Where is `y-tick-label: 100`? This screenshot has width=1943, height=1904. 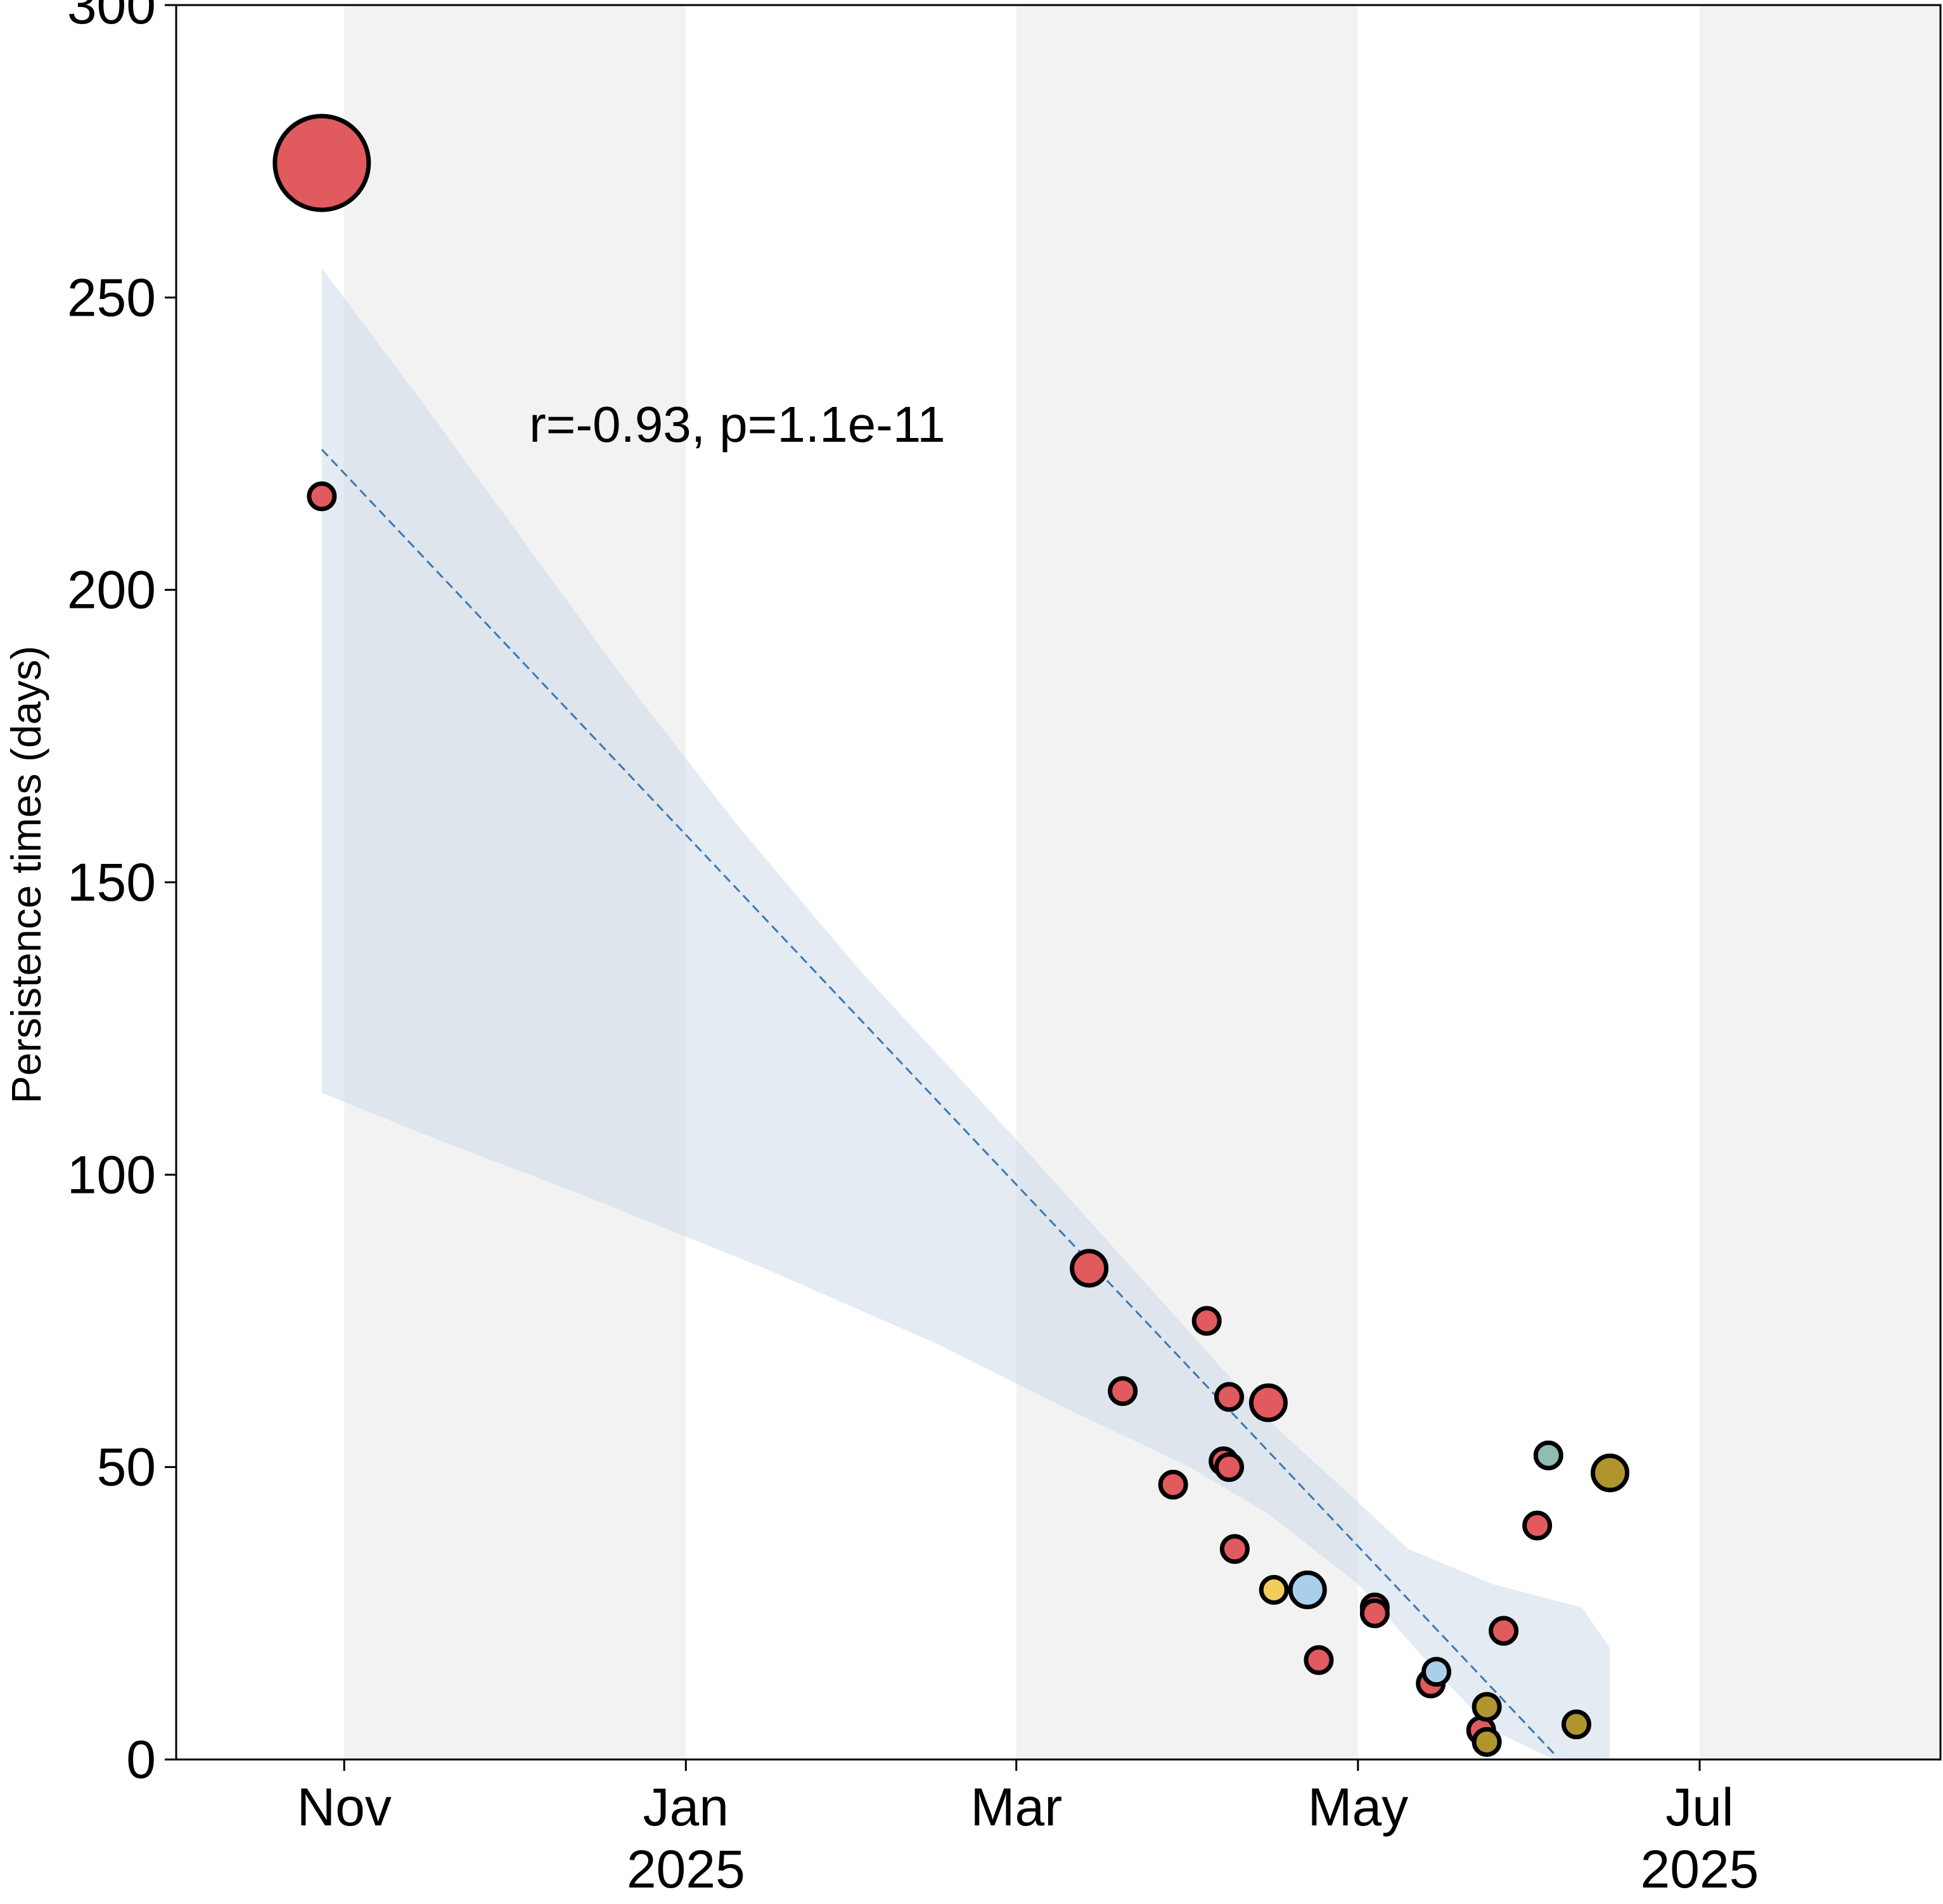 y-tick-label: 100 is located at coordinates (112, 1174).